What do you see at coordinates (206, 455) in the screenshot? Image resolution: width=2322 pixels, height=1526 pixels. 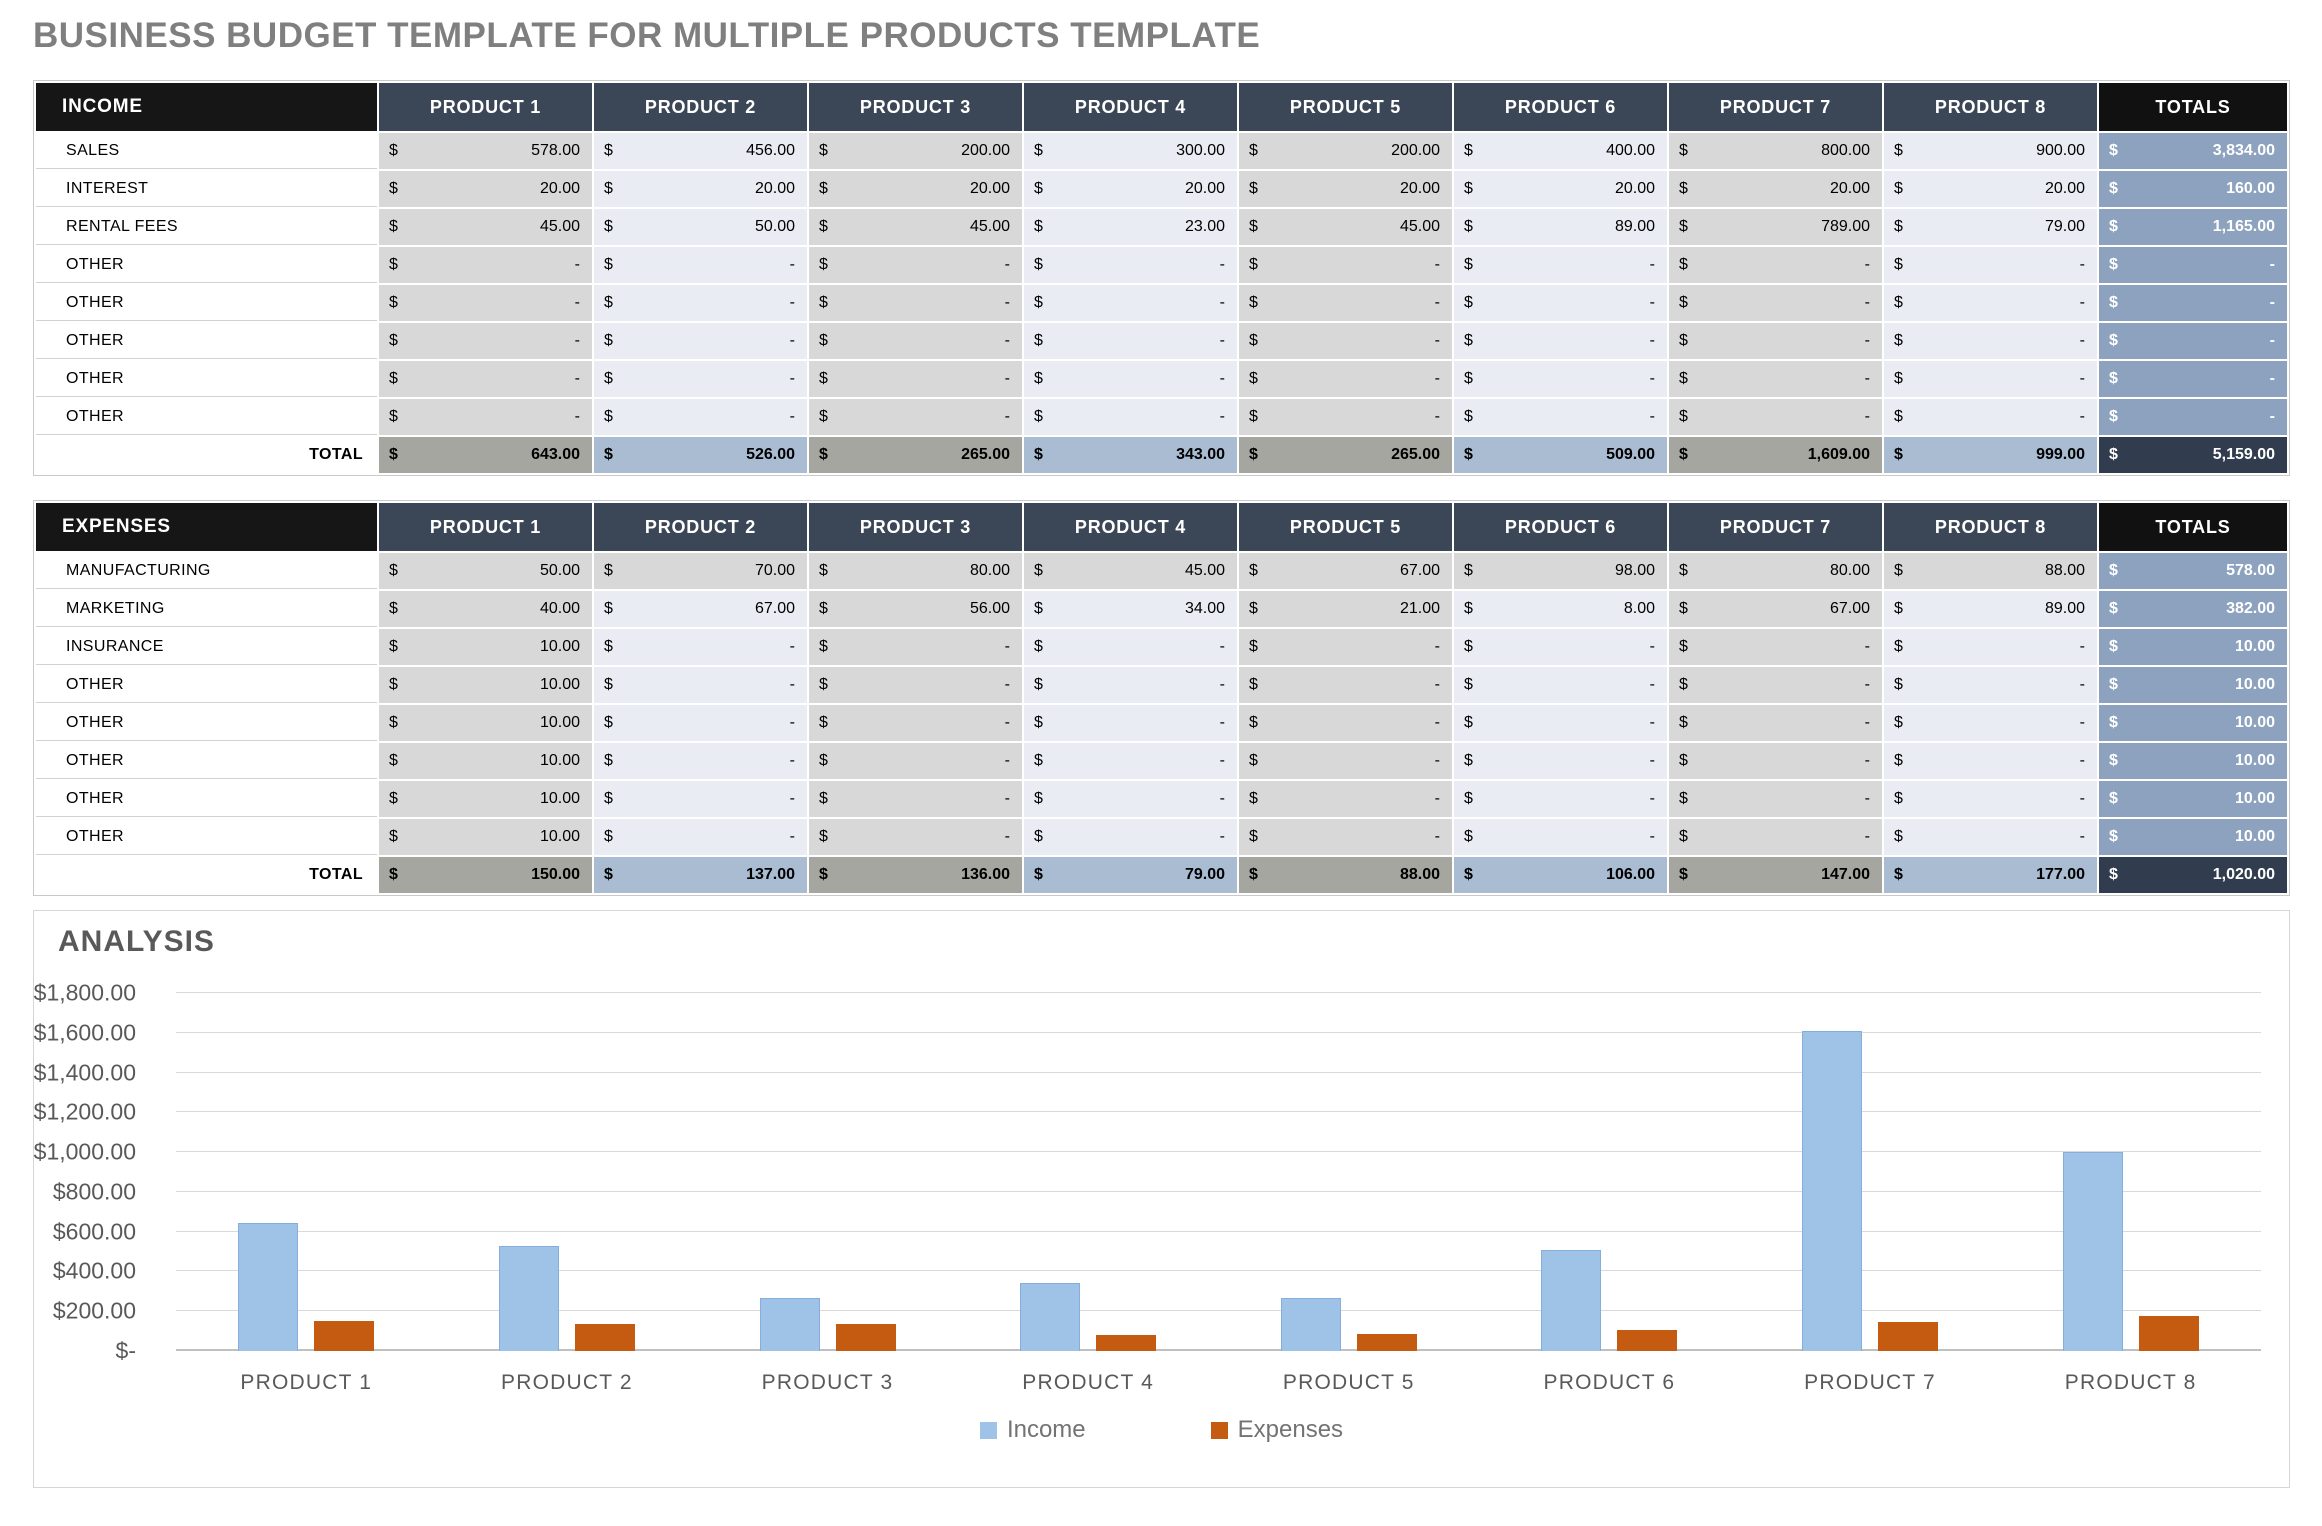 I see `total-row-label: TOTAL` at bounding box center [206, 455].